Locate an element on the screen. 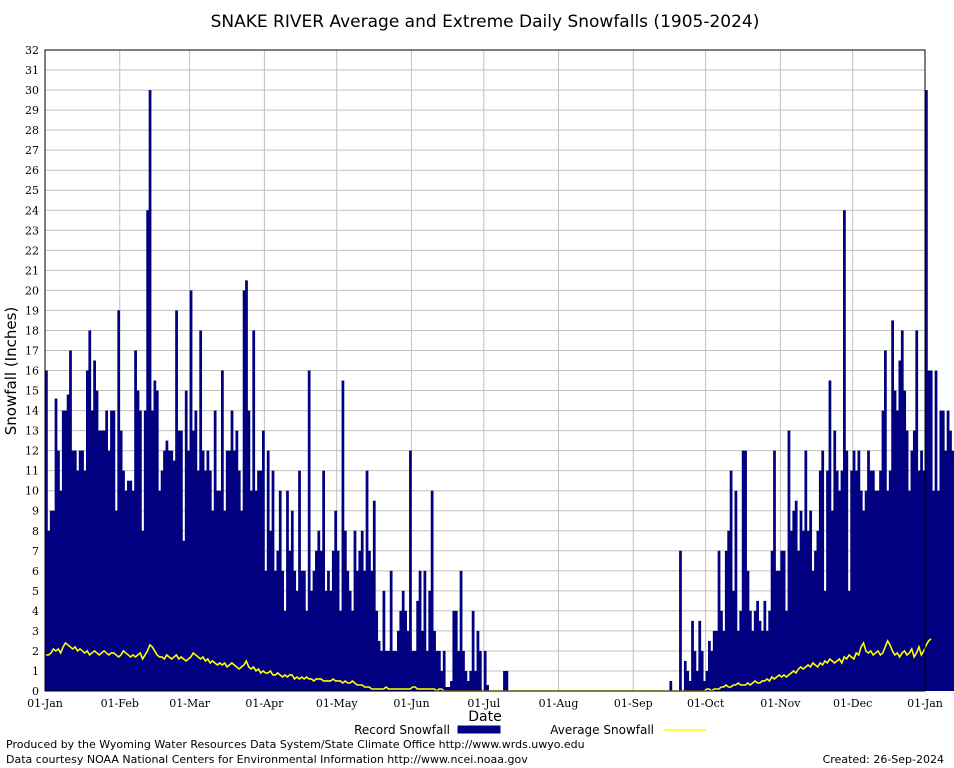  y-tick-label: 6 is located at coordinates (35, 571).